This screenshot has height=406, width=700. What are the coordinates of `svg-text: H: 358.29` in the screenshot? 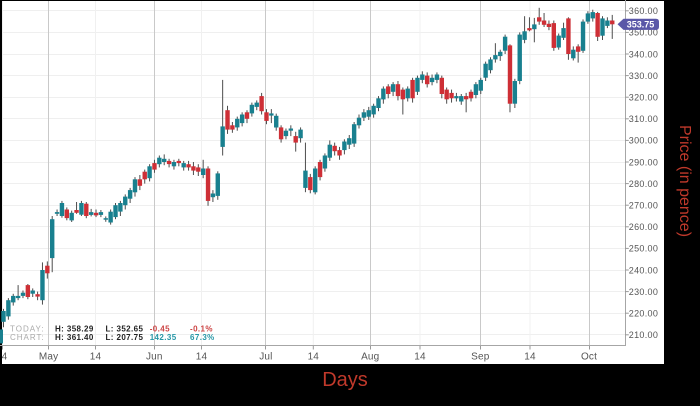 It's located at (74, 328).